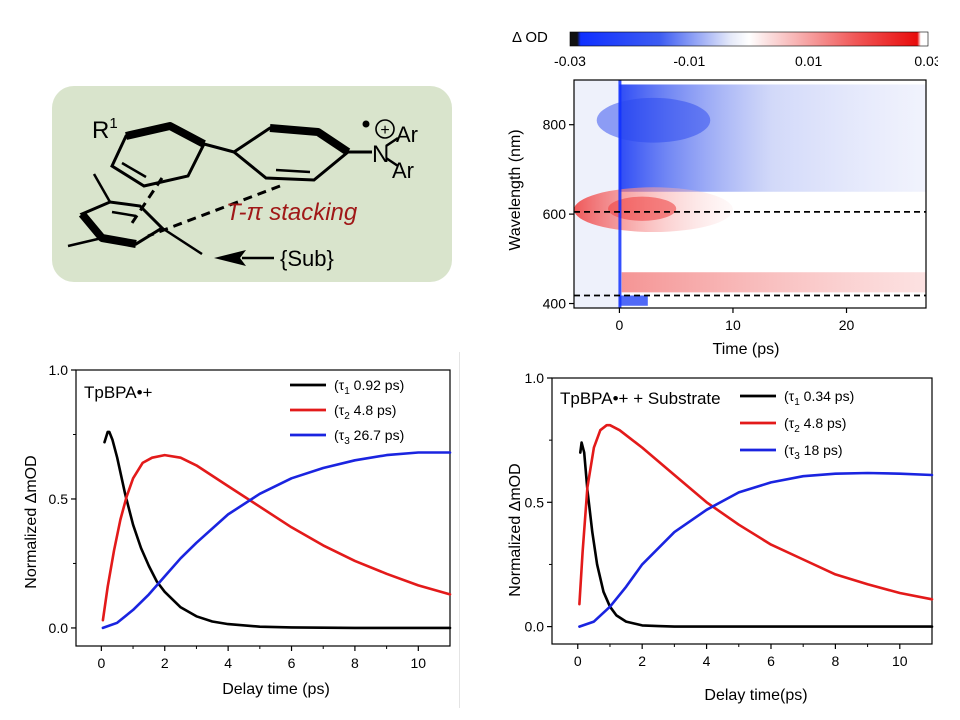 Image resolution: width=960 pixels, height=720 pixels. I want to click on kinetics-1-annotation: TpBPA•+, so click(118, 392).